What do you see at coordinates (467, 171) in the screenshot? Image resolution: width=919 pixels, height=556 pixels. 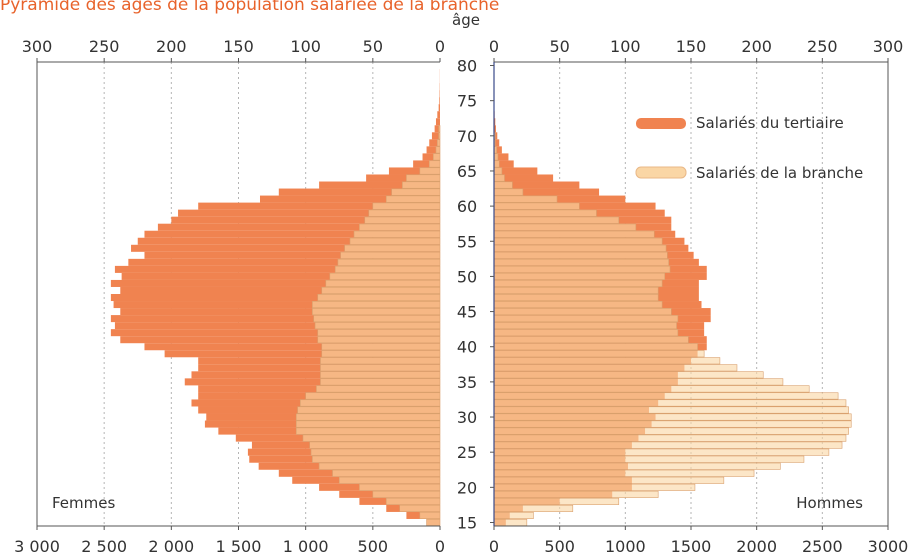 I see `age-tick-label: 65` at bounding box center [467, 171].